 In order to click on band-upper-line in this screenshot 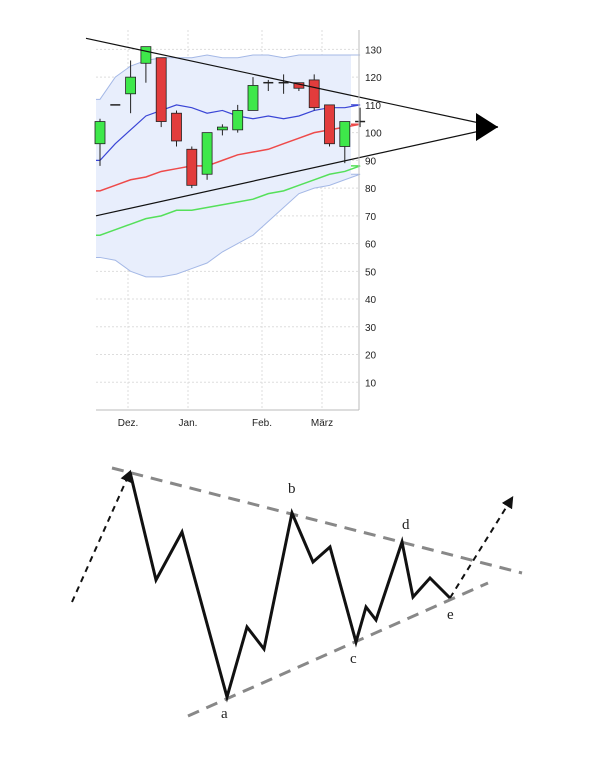, I will do `click(228, 77)`.